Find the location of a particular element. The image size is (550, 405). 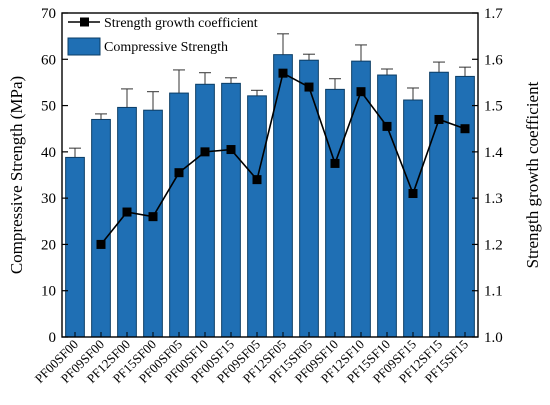

left-tick-label: 70 is located at coordinates (48, 14).